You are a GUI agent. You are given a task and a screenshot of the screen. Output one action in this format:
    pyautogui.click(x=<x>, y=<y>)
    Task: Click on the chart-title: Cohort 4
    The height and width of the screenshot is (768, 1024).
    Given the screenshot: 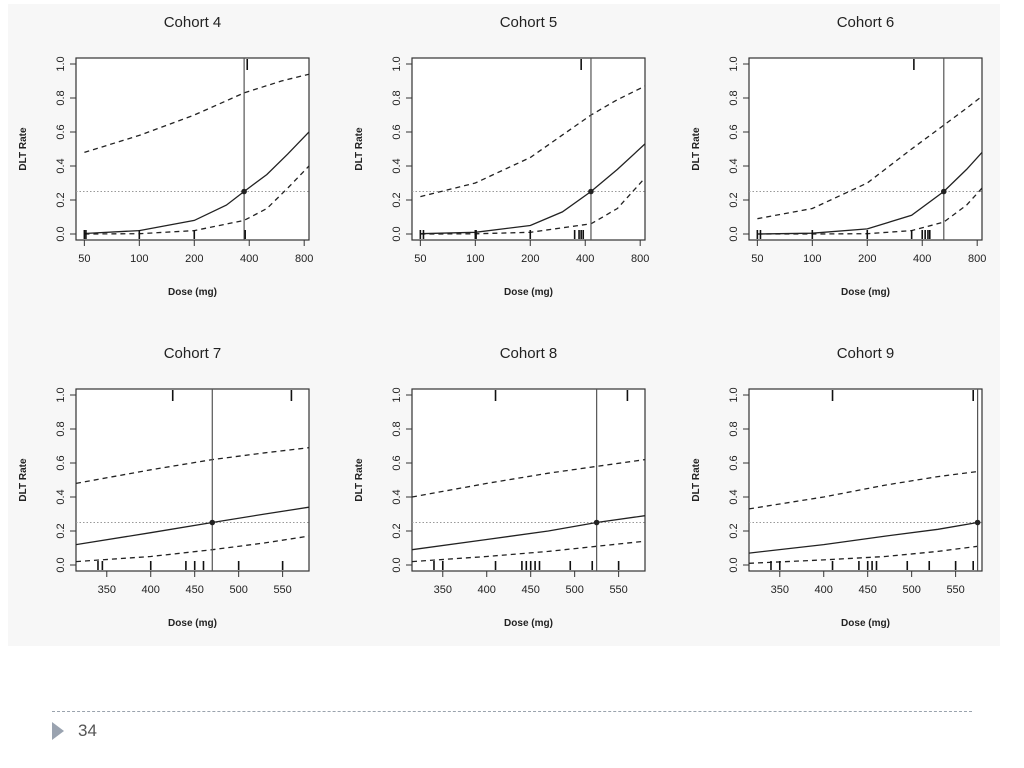 What is the action you would take?
    pyautogui.click(x=193, y=22)
    